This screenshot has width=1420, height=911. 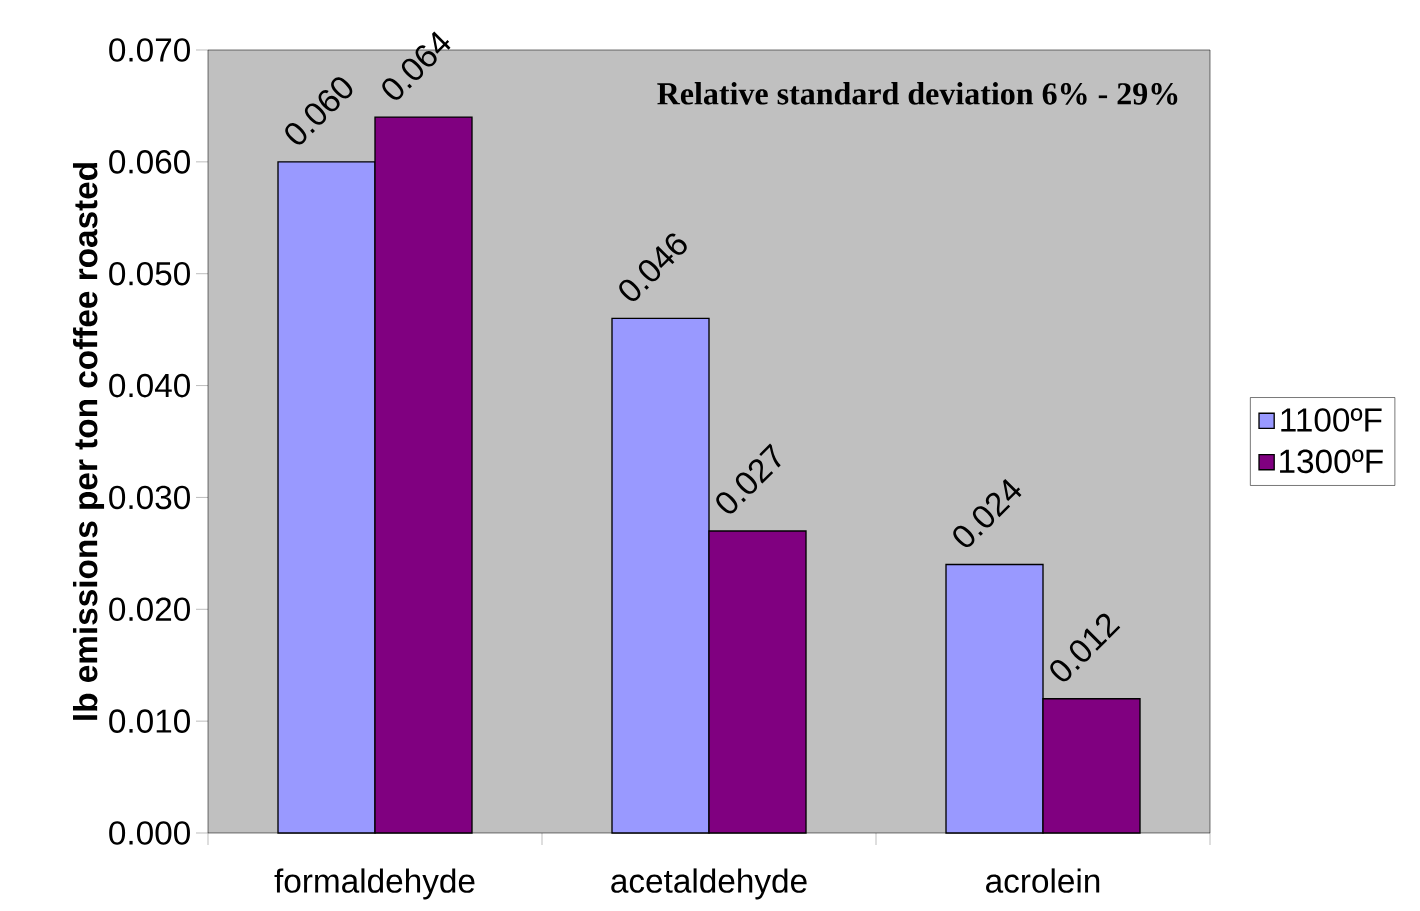 What do you see at coordinates (917, 93) in the screenshot?
I see `annotation: Relative standard deviation 6% - 29%` at bounding box center [917, 93].